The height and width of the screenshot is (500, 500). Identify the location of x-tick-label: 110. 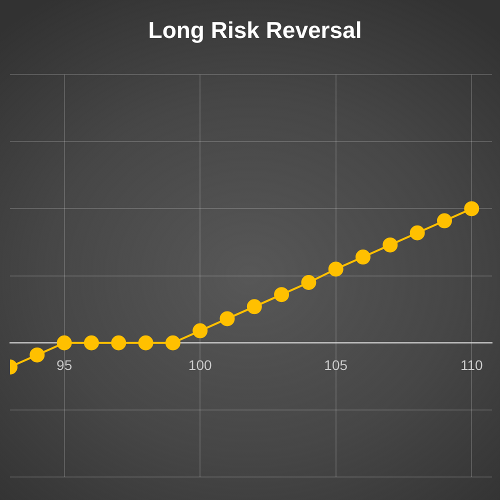
(472, 365).